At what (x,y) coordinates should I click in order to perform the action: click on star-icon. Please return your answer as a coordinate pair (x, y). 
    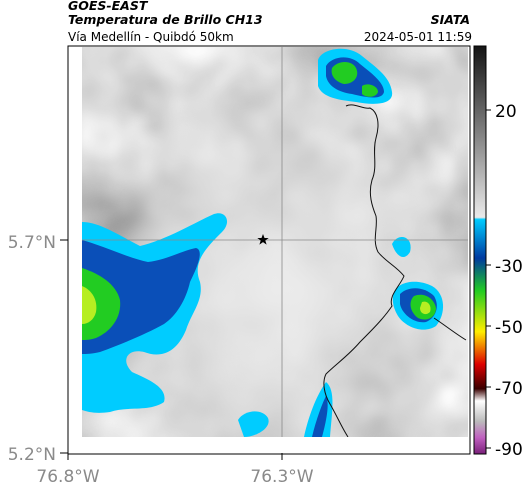
    Looking at the image, I should click on (263, 239).